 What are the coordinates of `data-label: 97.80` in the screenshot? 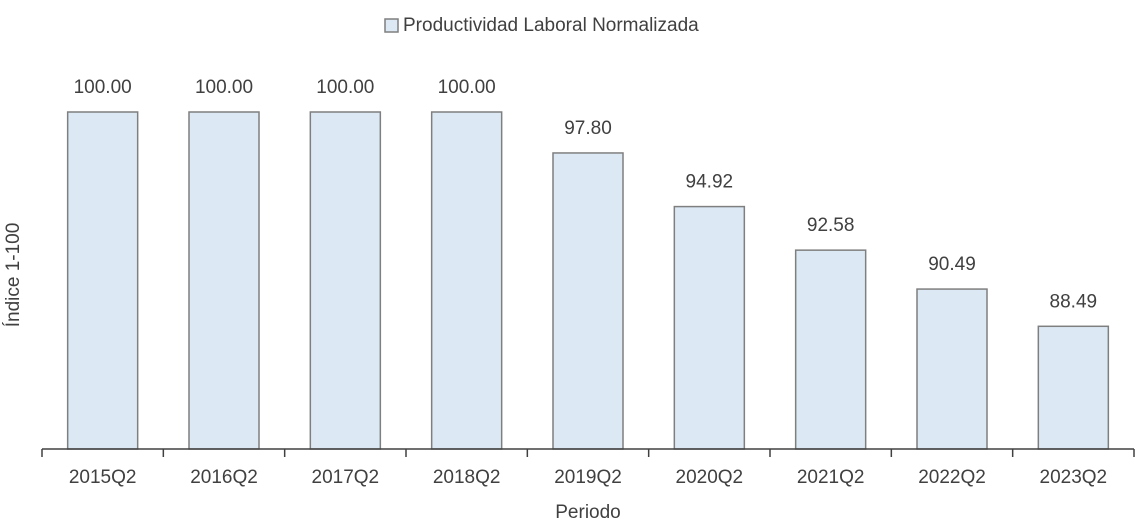 It's located at (588, 128).